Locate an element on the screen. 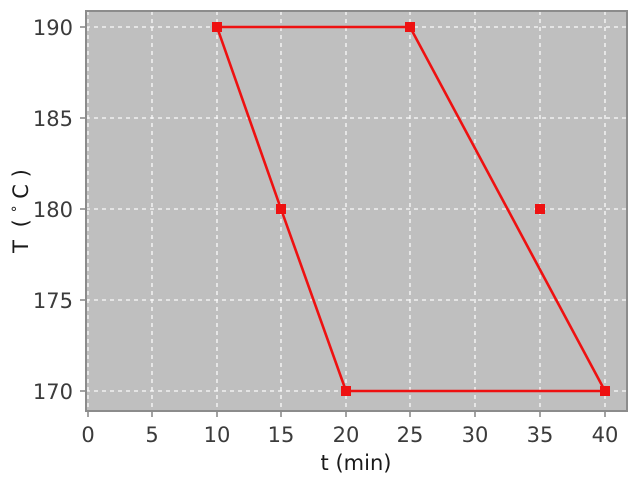  y-axis-ticks is located at coordinates (83, 209).